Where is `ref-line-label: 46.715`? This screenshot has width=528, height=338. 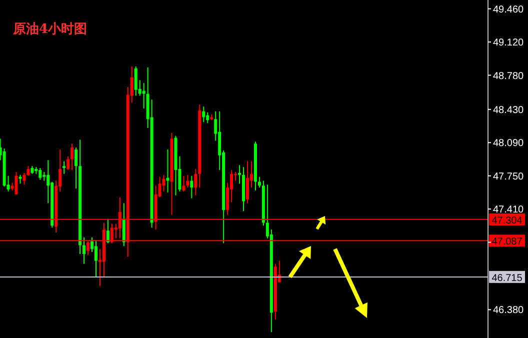 ref-line-label: 46.715 is located at coordinates (507, 278).